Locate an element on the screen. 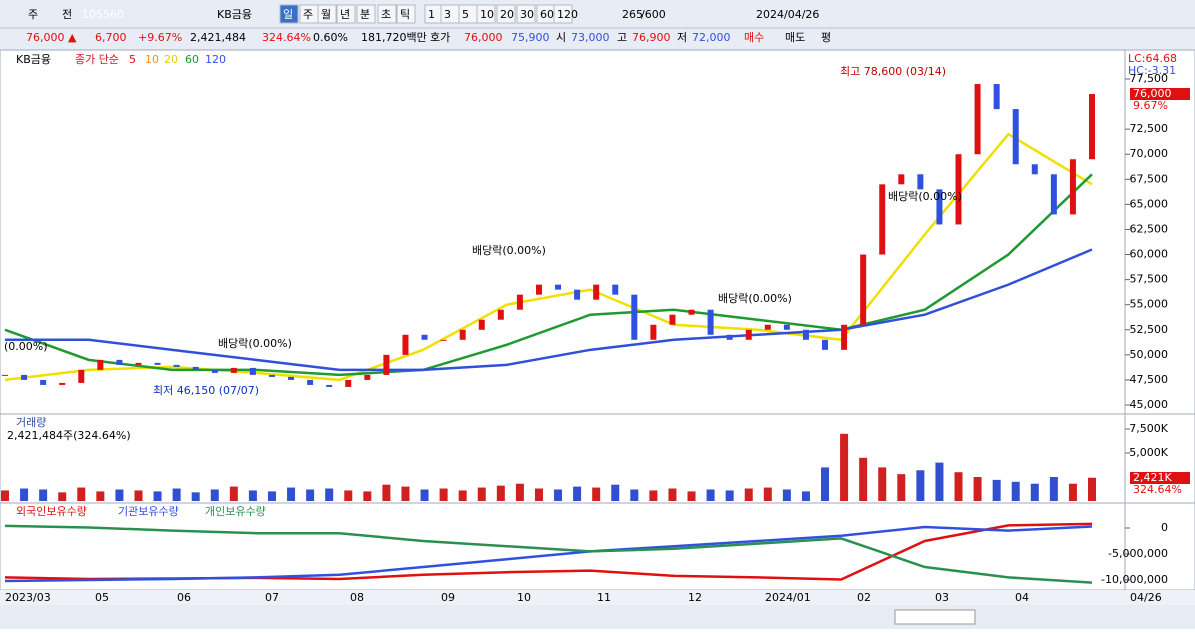  label: 개인보유수량 is located at coordinates (235, 511).